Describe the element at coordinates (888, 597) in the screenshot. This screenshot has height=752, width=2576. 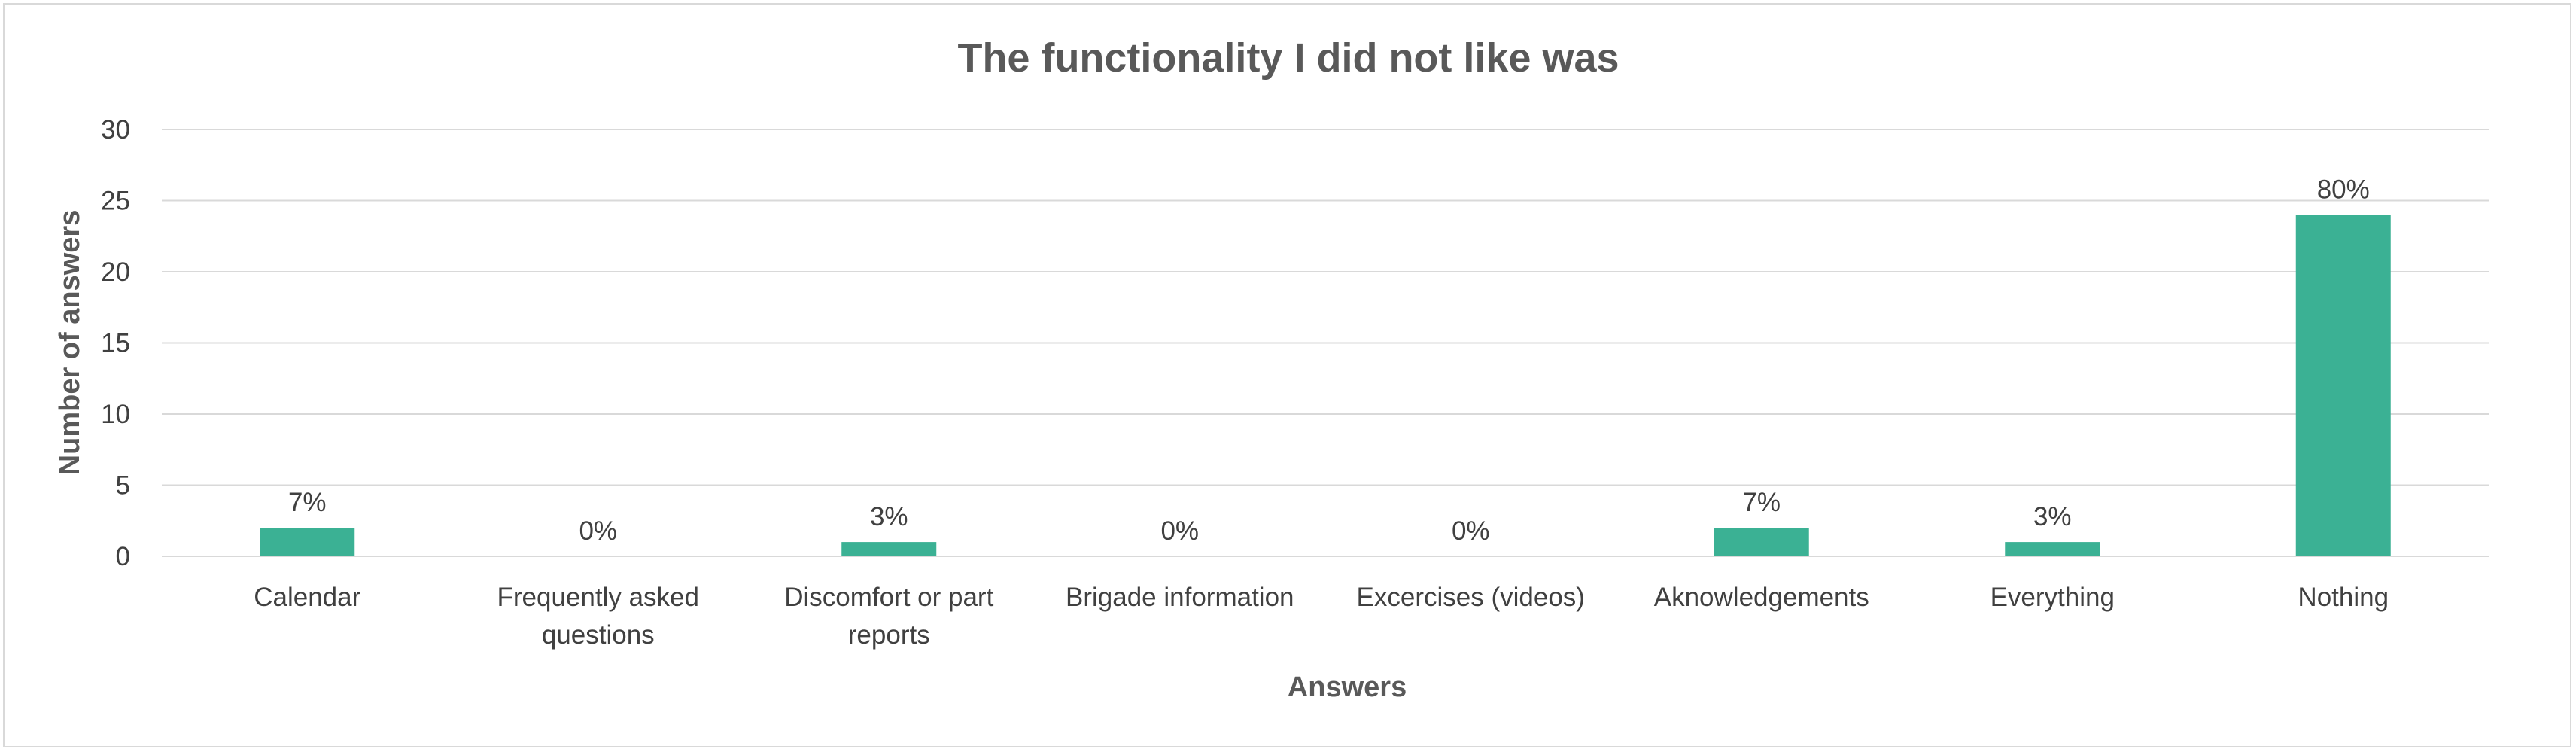
I see `category-label: Discomfort or part` at that location.